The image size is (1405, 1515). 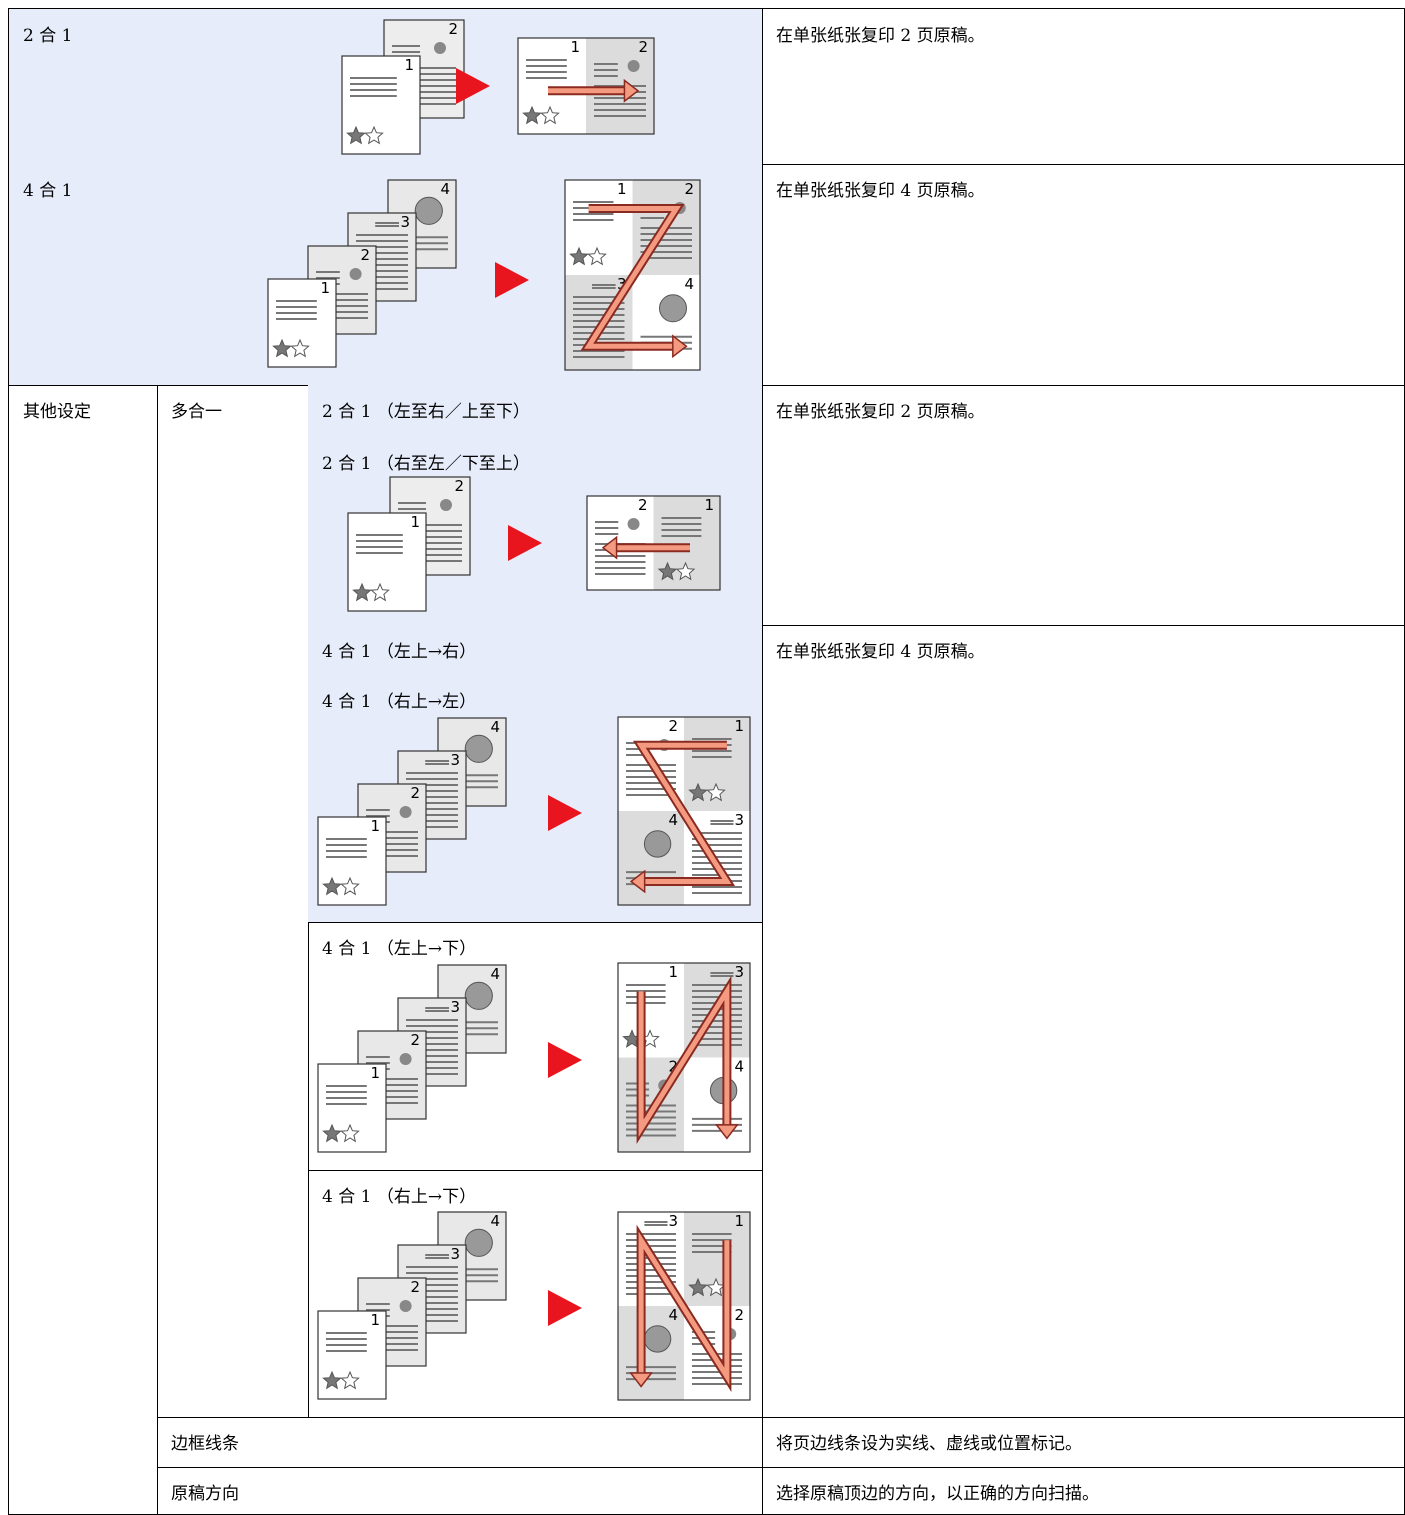 What do you see at coordinates (535, 650) in the screenshot?
I see `option: 4 合 1 （左上→右）` at bounding box center [535, 650].